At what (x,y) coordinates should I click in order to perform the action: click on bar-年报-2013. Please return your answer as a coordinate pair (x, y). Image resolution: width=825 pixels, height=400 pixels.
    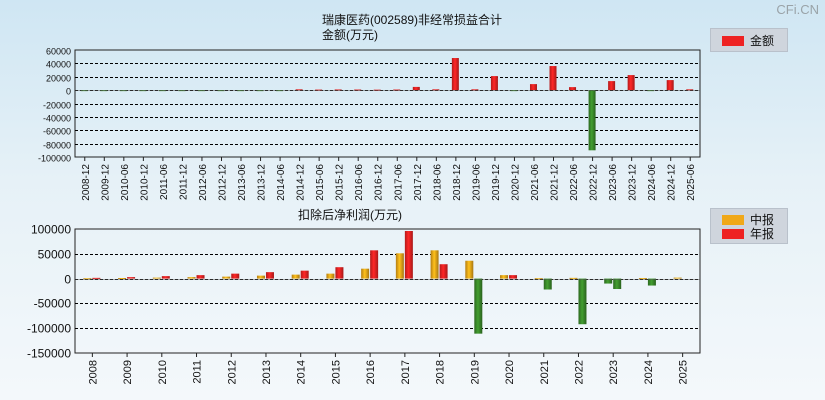
    Looking at the image, I should click on (269, 275).